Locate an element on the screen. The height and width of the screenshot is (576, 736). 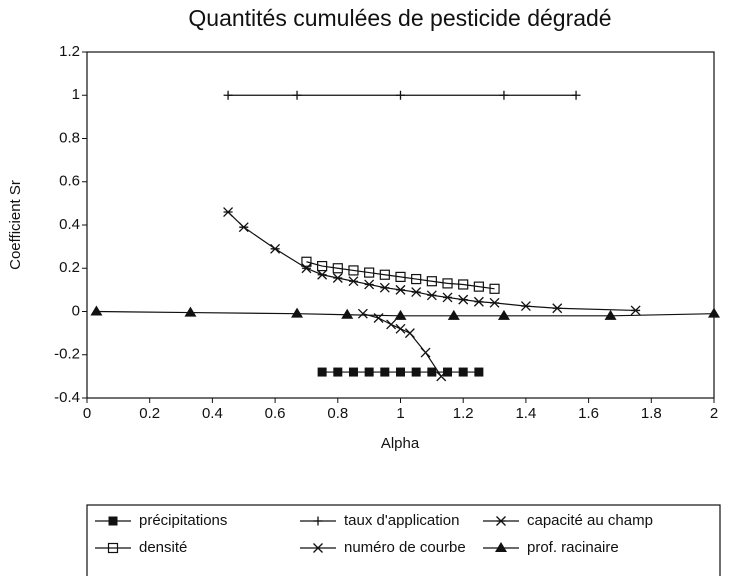
y-tick-label: 1 is located at coordinates (76, 94).